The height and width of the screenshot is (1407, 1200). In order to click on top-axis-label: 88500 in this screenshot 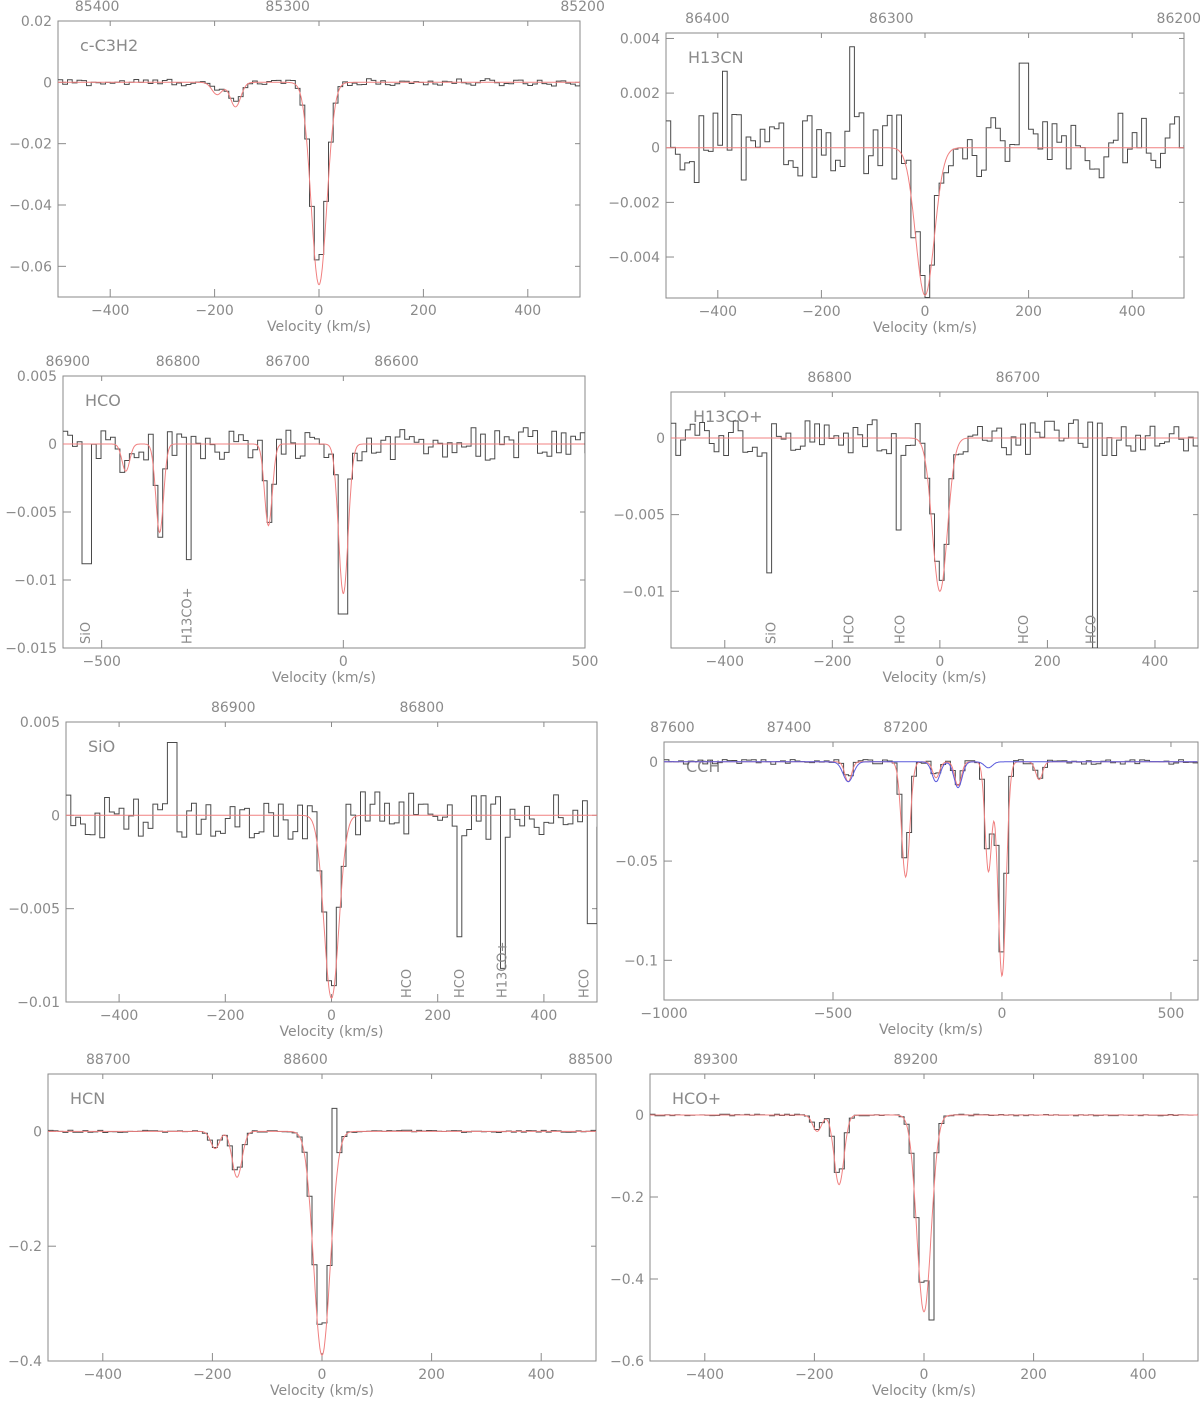, I will do `click(590, 1060)`.